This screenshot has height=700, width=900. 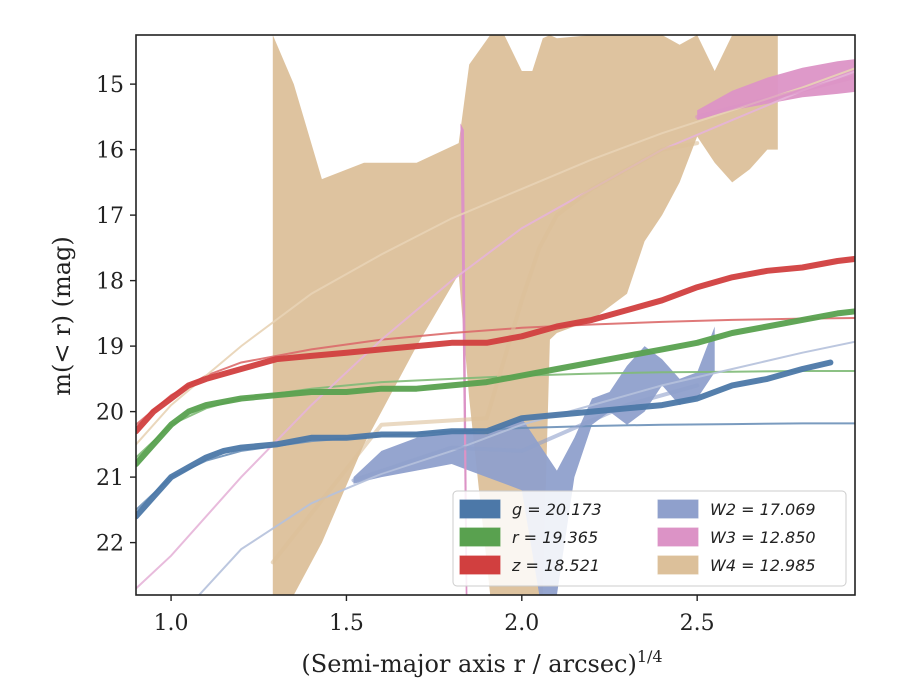 What do you see at coordinates (763, 537) in the screenshot?
I see `legend-label-w3: W3 = 12.850` at bounding box center [763, 537].